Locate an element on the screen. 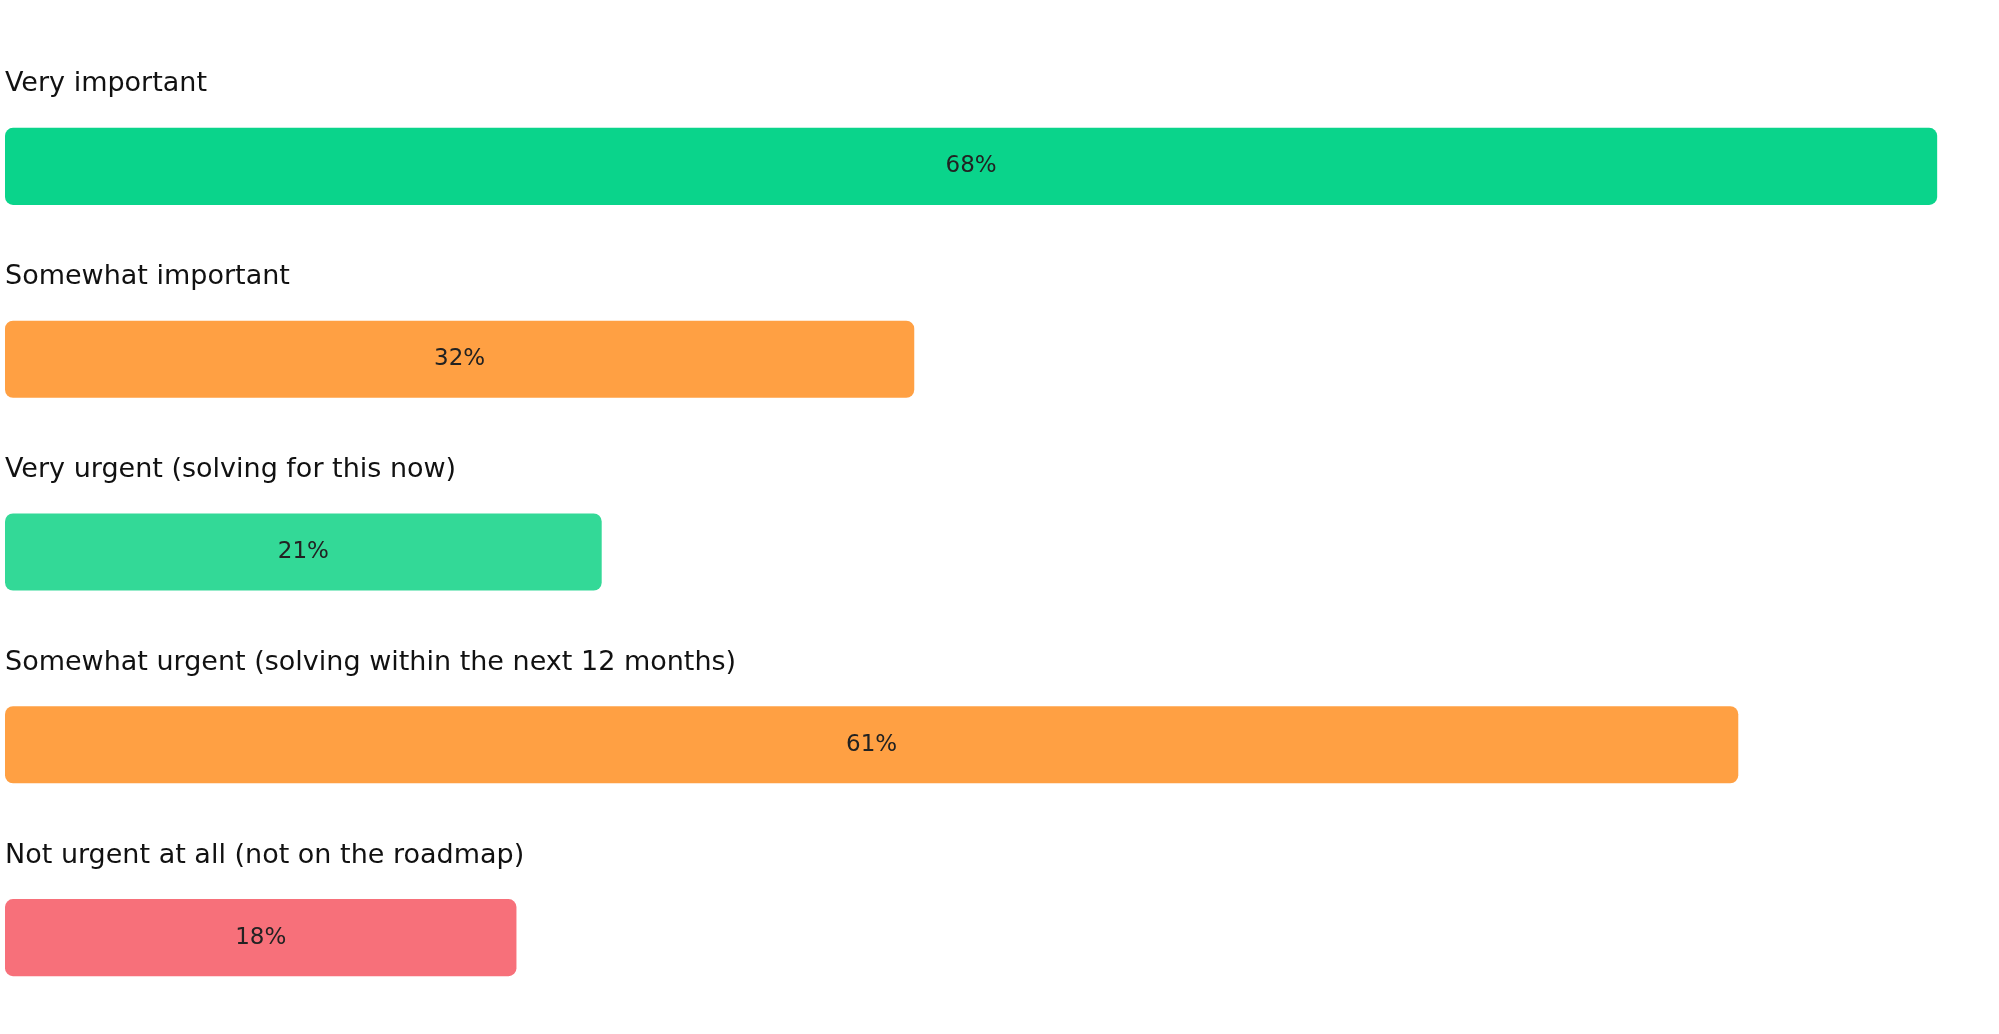  data-label: 21% is located at coordinates (303, 549).